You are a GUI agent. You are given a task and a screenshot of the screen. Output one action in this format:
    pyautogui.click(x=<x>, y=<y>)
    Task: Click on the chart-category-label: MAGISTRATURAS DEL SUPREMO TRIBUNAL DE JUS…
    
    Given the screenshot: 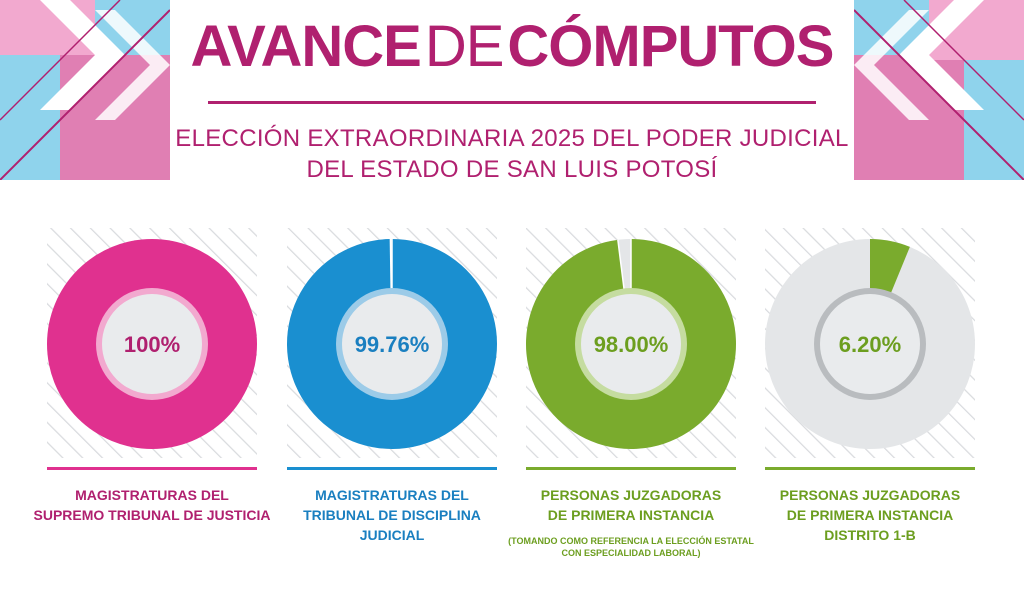 What is the action you would take?
    pyautogui.click(x=152, y=505)
    